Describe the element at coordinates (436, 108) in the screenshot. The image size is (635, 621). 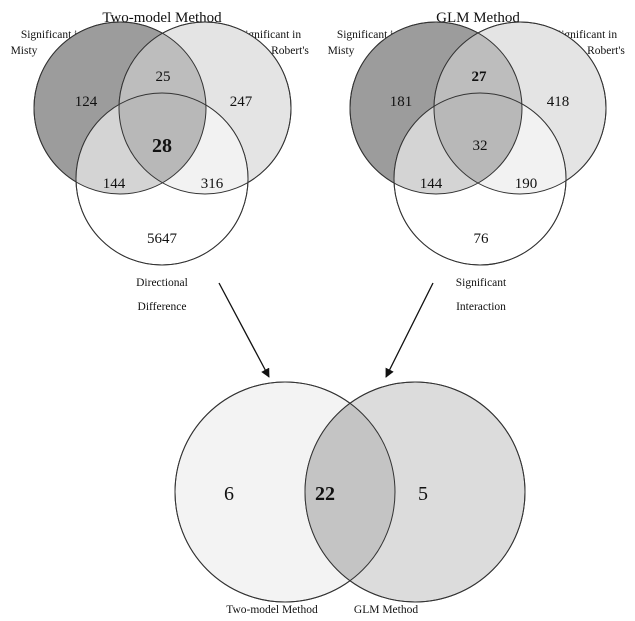
I see `glm-outline-misty` at that location.